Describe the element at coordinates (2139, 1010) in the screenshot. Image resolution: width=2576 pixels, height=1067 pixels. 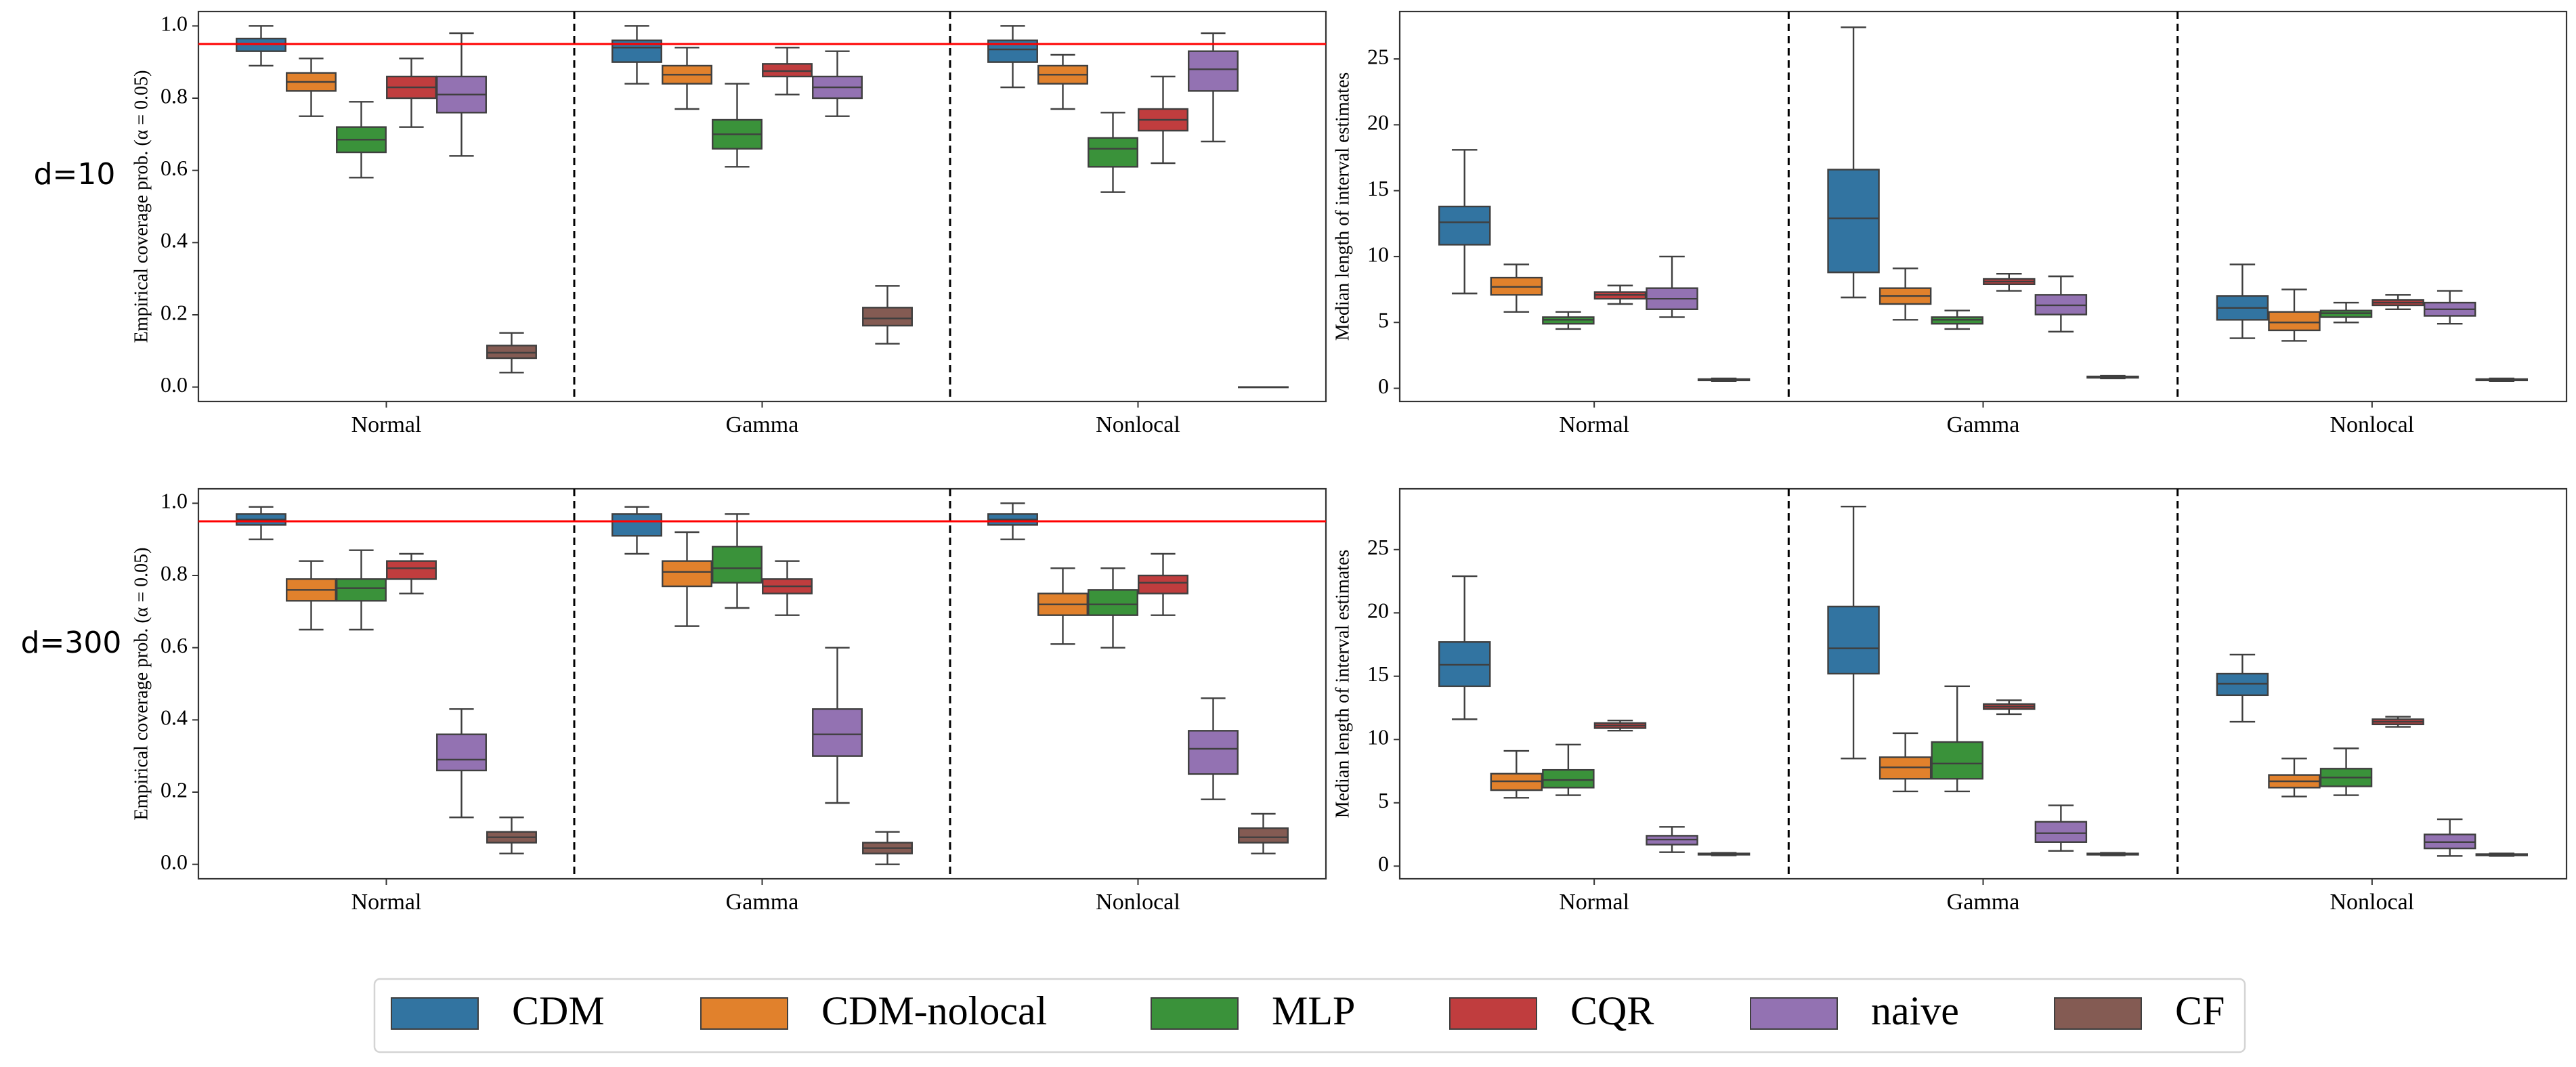
I see `legend-item-cf: CF` at that location.